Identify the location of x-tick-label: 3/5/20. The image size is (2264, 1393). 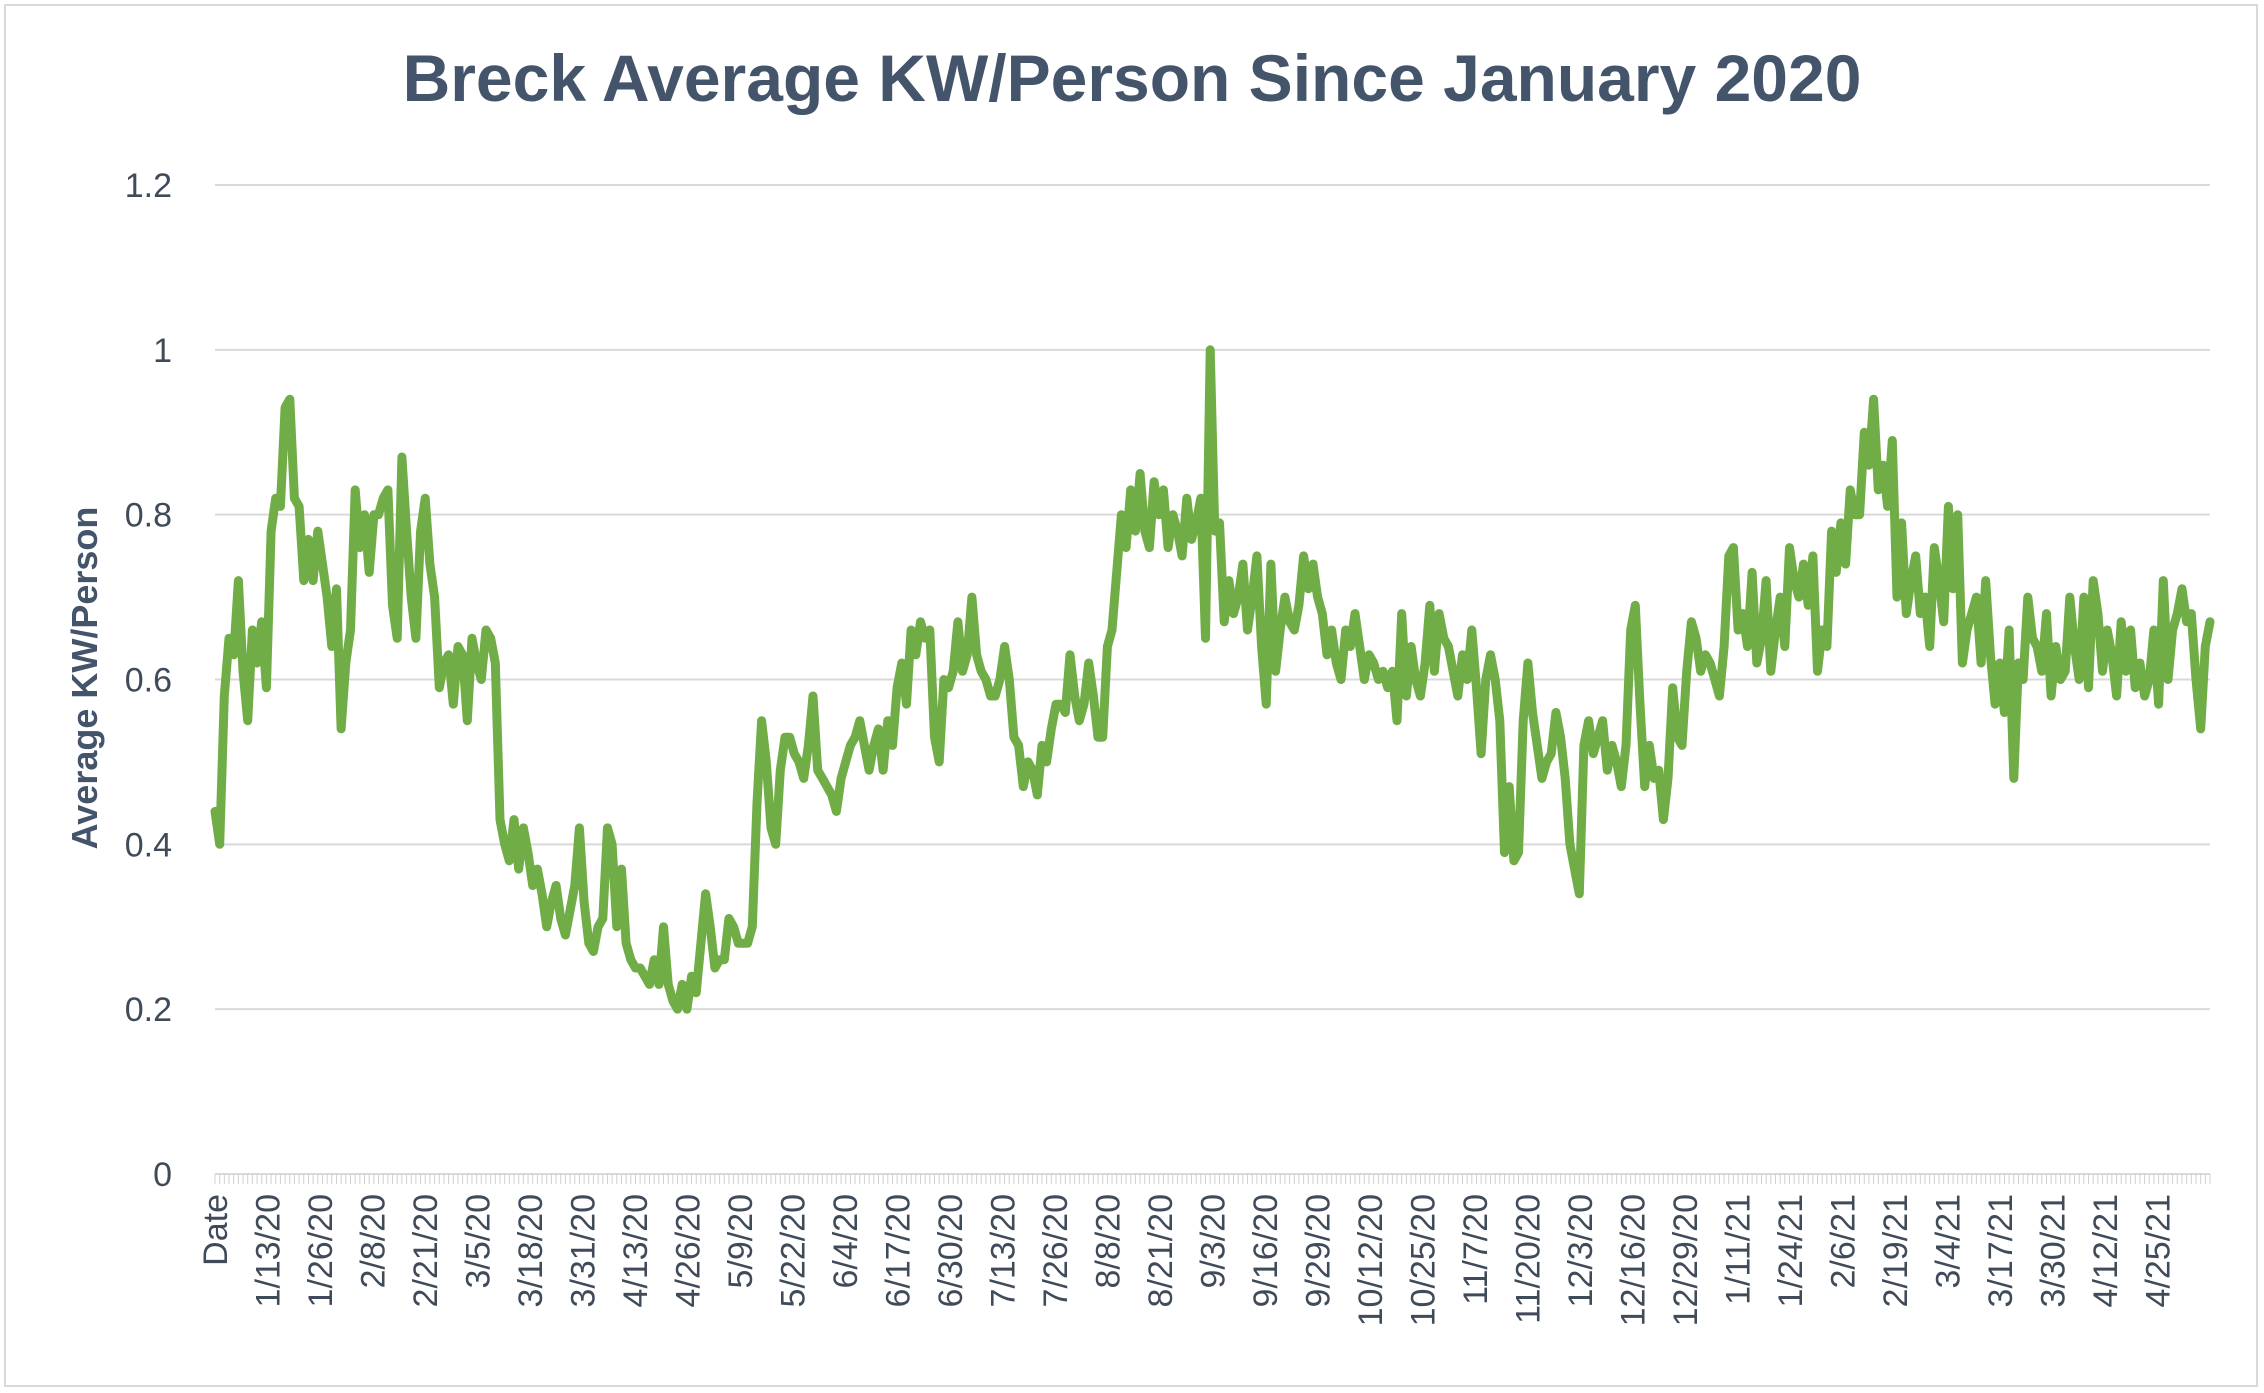
(479, 1241).